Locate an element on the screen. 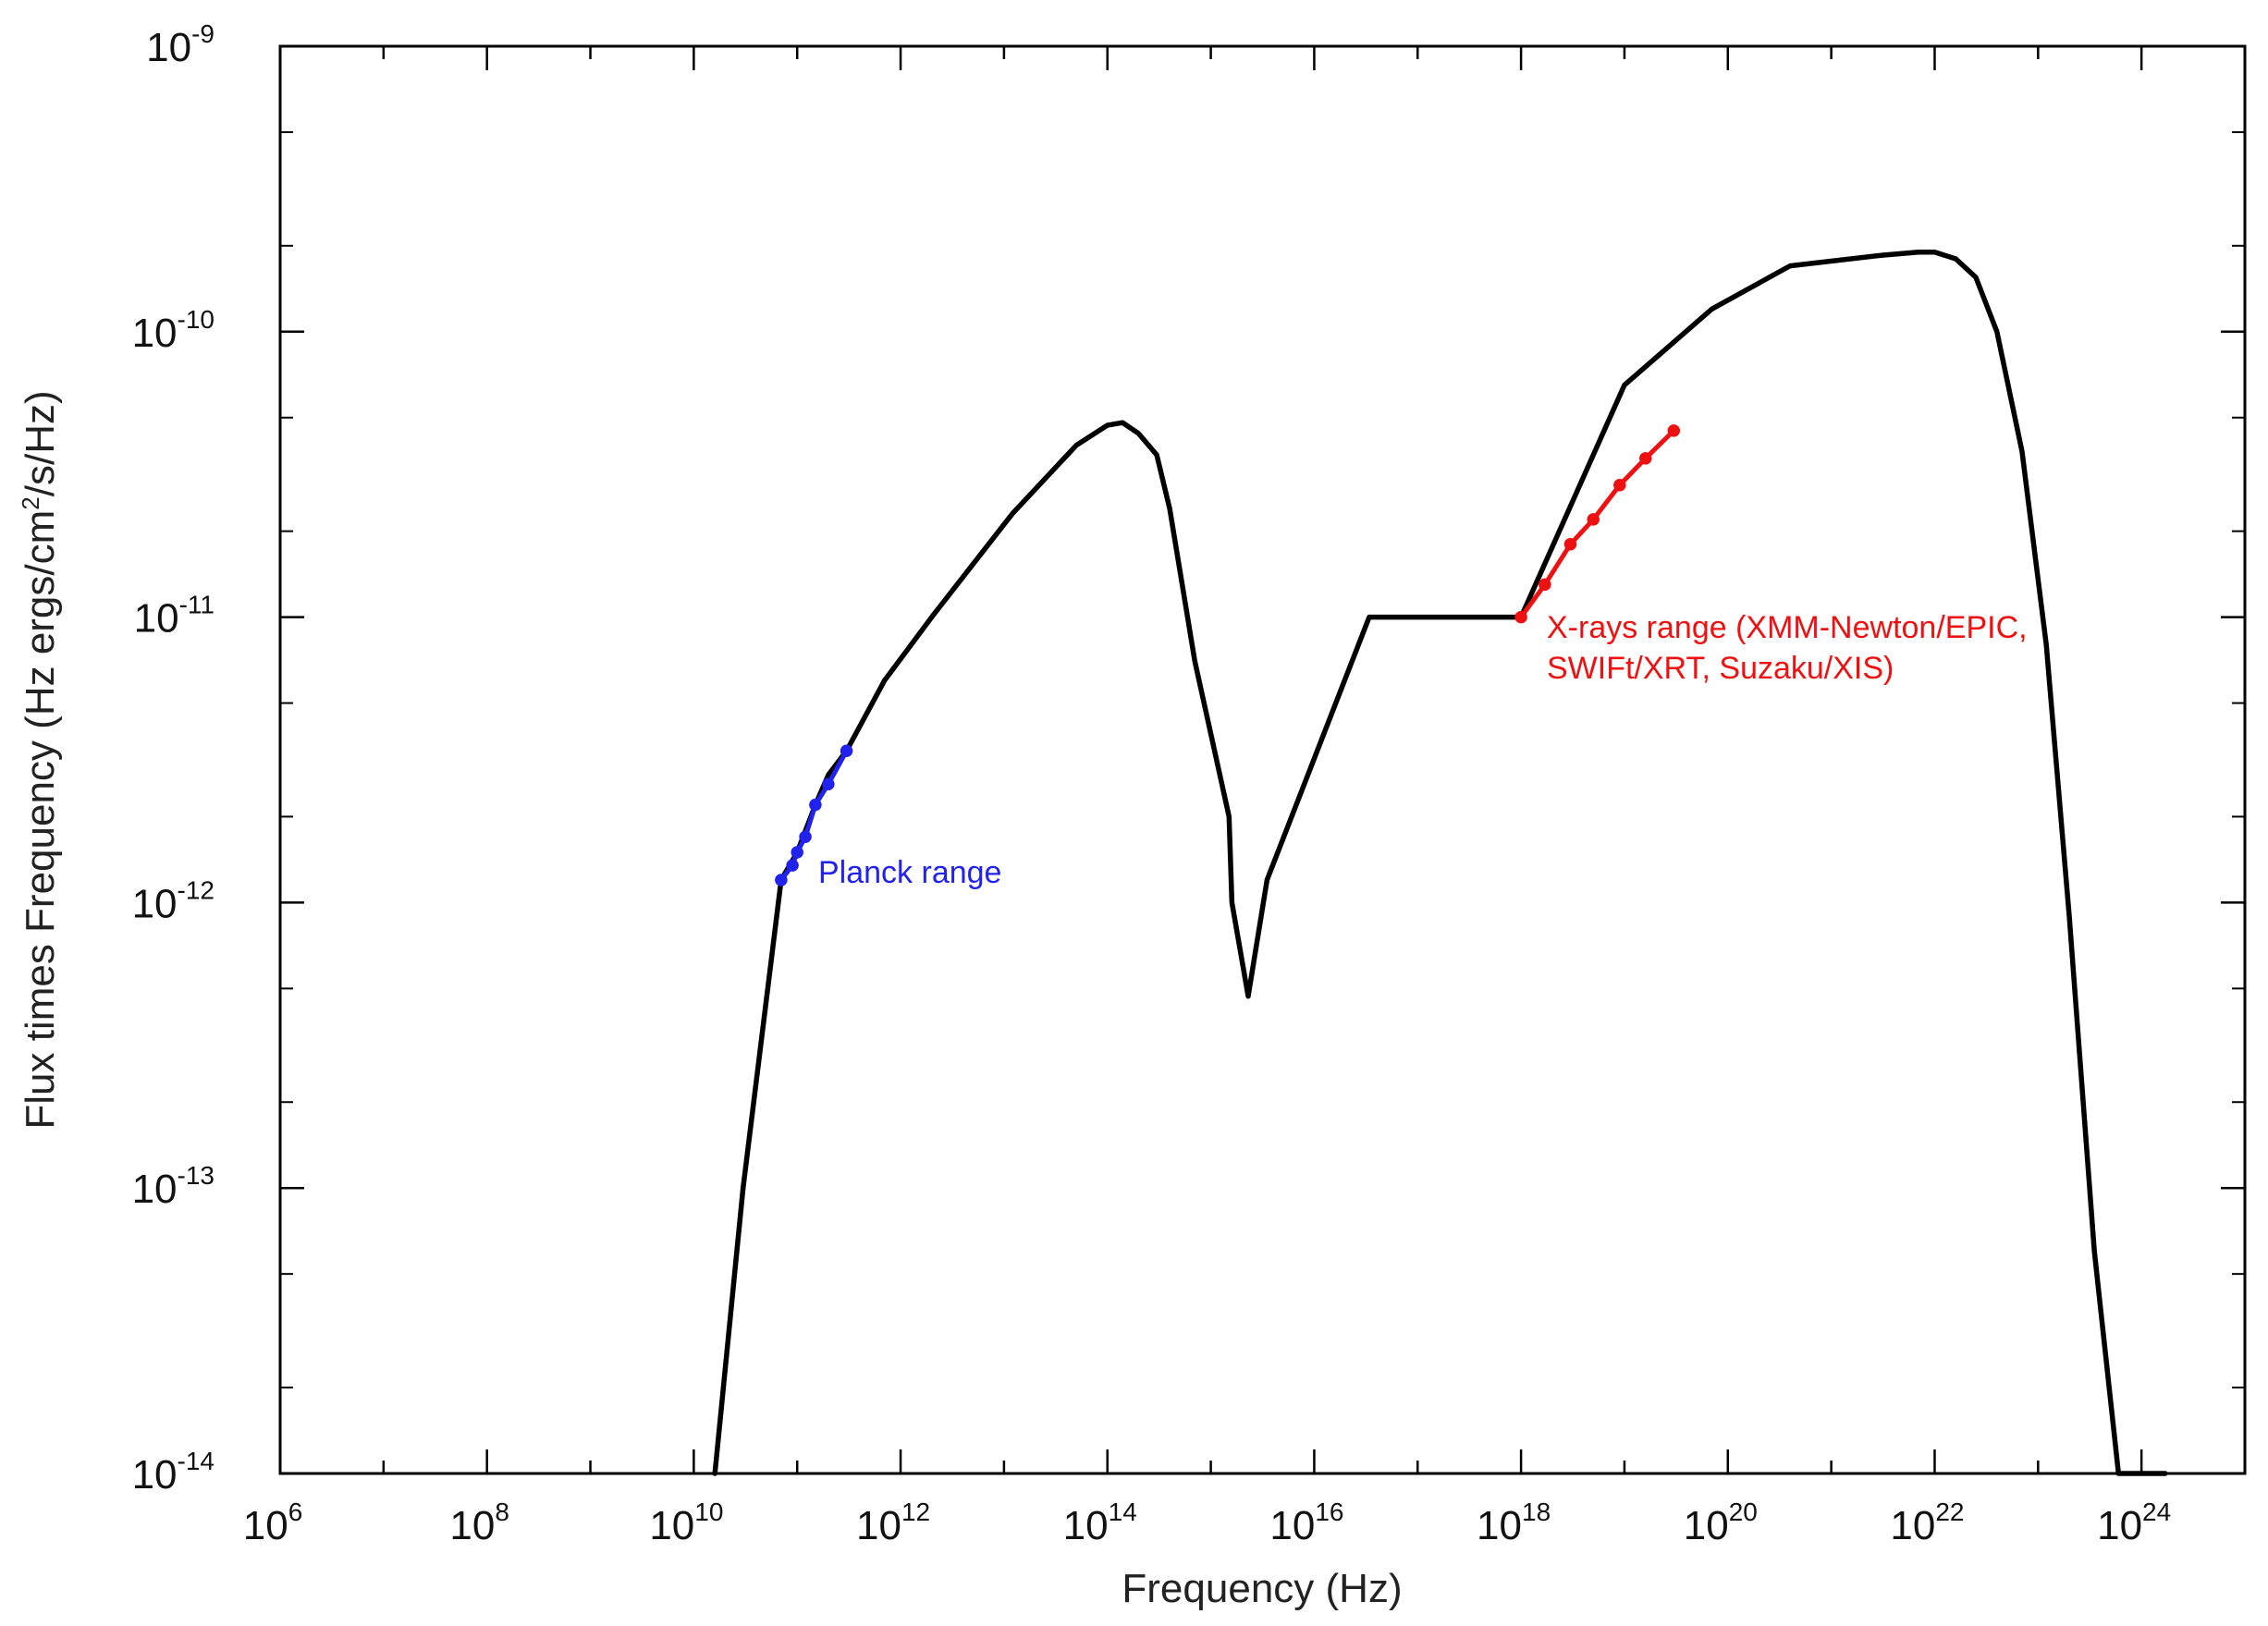 This screenshot has width=2268, height=1626. x-tick-label: 10¹⁰ is located at coordinates (686, 1523).